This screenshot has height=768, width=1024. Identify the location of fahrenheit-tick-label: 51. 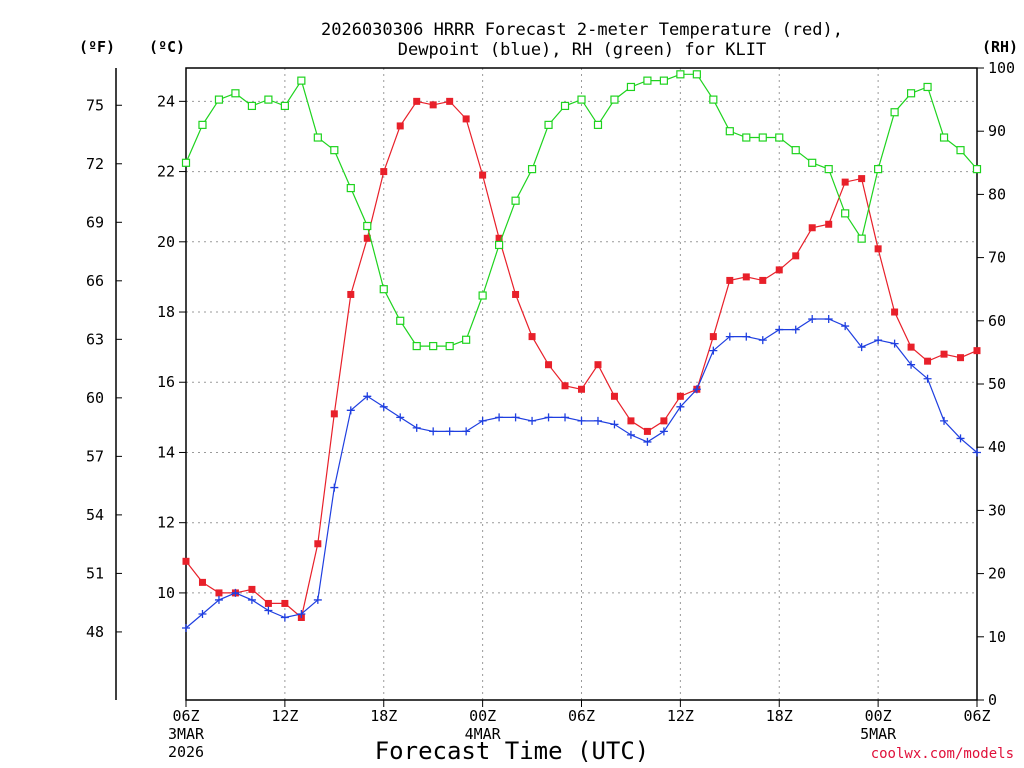
(95, 573).